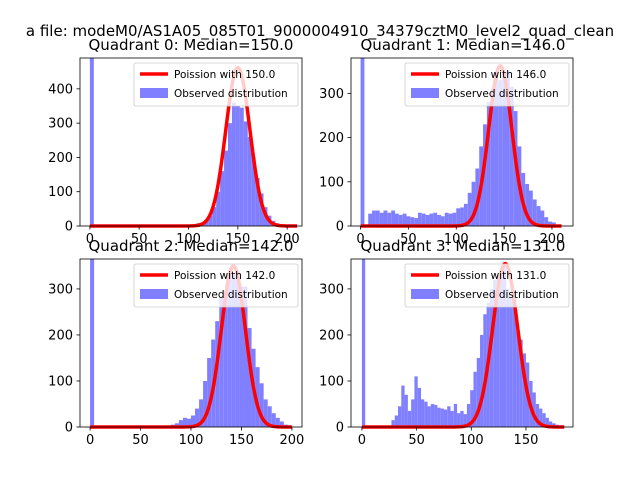  I want to click on legend: Poission with 150.0 Observed distribution, so click(216, 84).